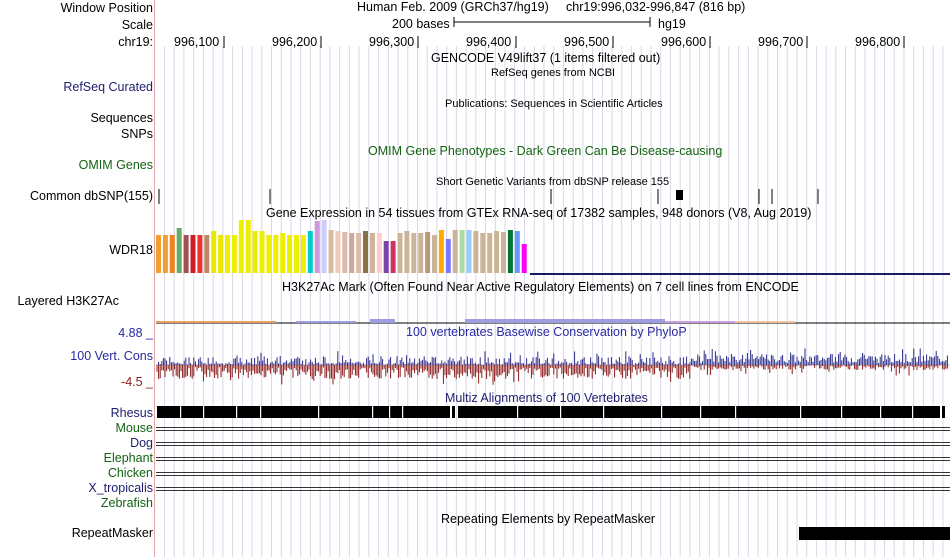  Describe the element at coordinates (137, 382) in the screenshot. I see `conservation-min-value: -4.5 _` at that location.